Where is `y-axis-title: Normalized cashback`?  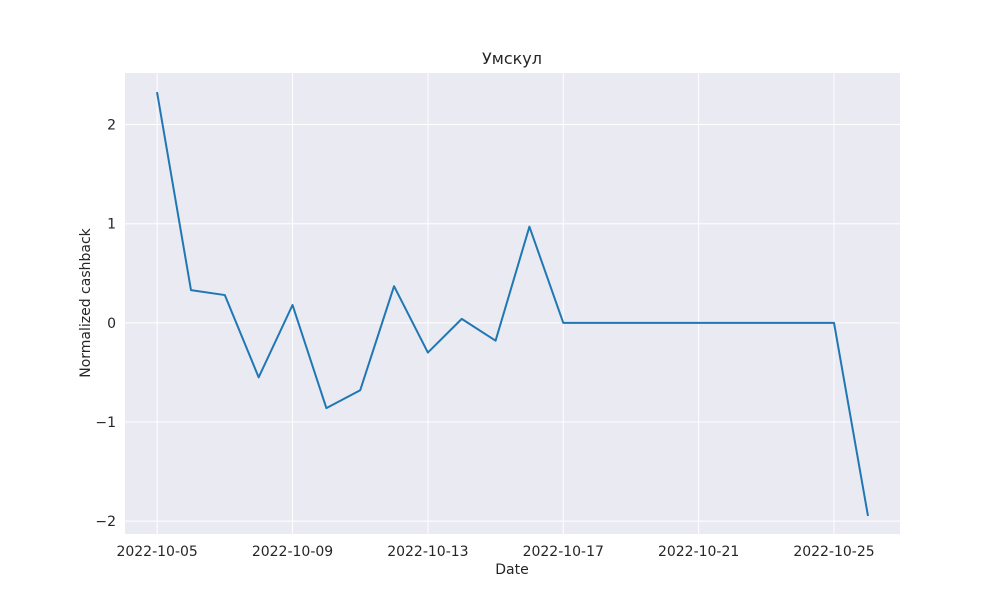 y-axis-title: Normalized cashback is located at coordinates (86, 302).